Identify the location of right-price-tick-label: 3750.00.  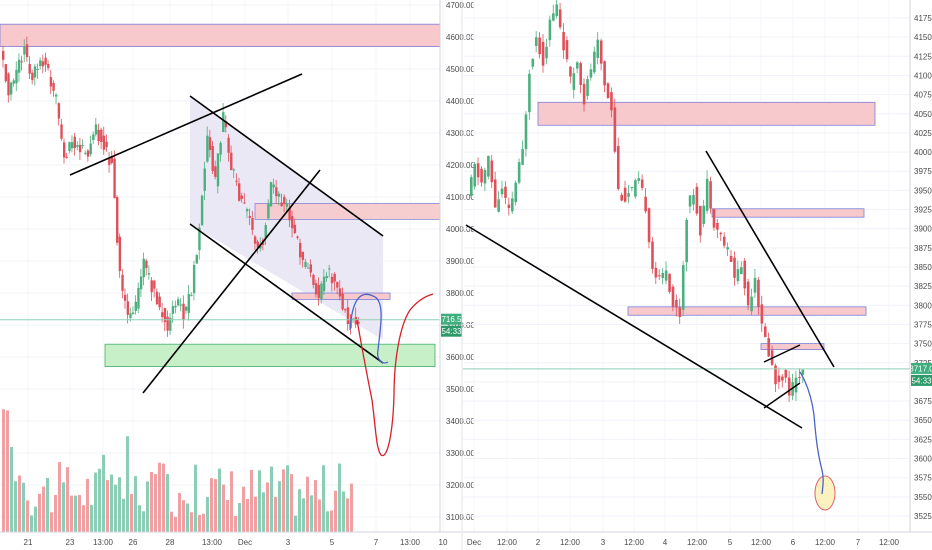
(923, 344).